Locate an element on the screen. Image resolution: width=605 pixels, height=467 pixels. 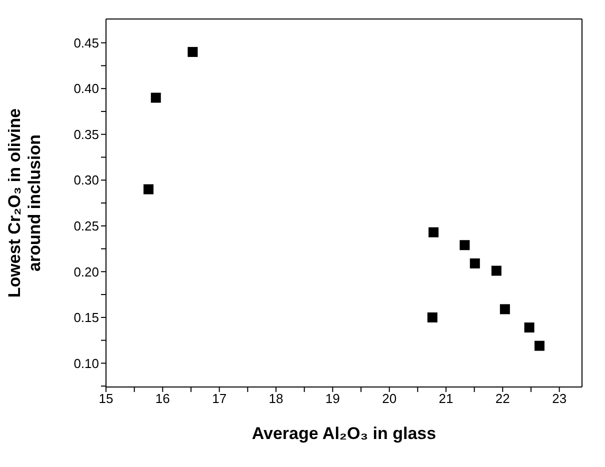
x-tick-label: 23 is located at coordinates (559, 398).